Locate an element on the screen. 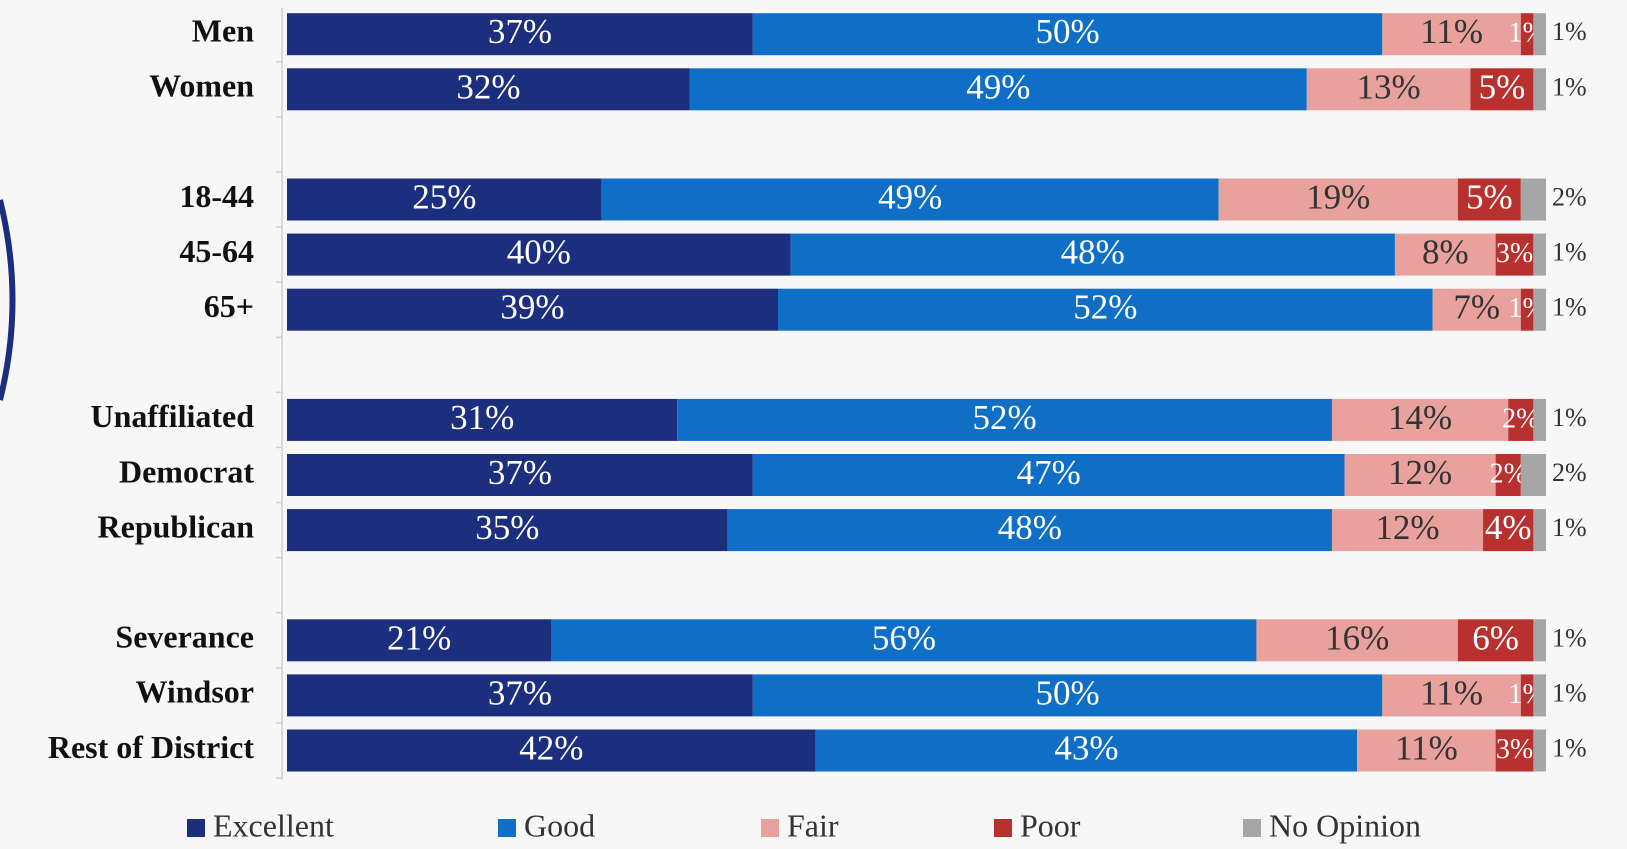 Image resolution: width=1627 pixels, height=849 pixels. category-label: Unaffiliated is located at coordinates (172, 416).